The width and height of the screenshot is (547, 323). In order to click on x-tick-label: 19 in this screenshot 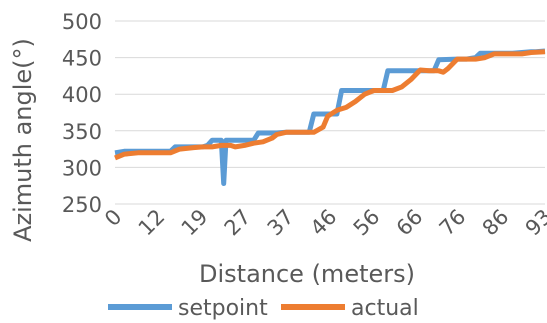, I will do `click(195, 223)`.